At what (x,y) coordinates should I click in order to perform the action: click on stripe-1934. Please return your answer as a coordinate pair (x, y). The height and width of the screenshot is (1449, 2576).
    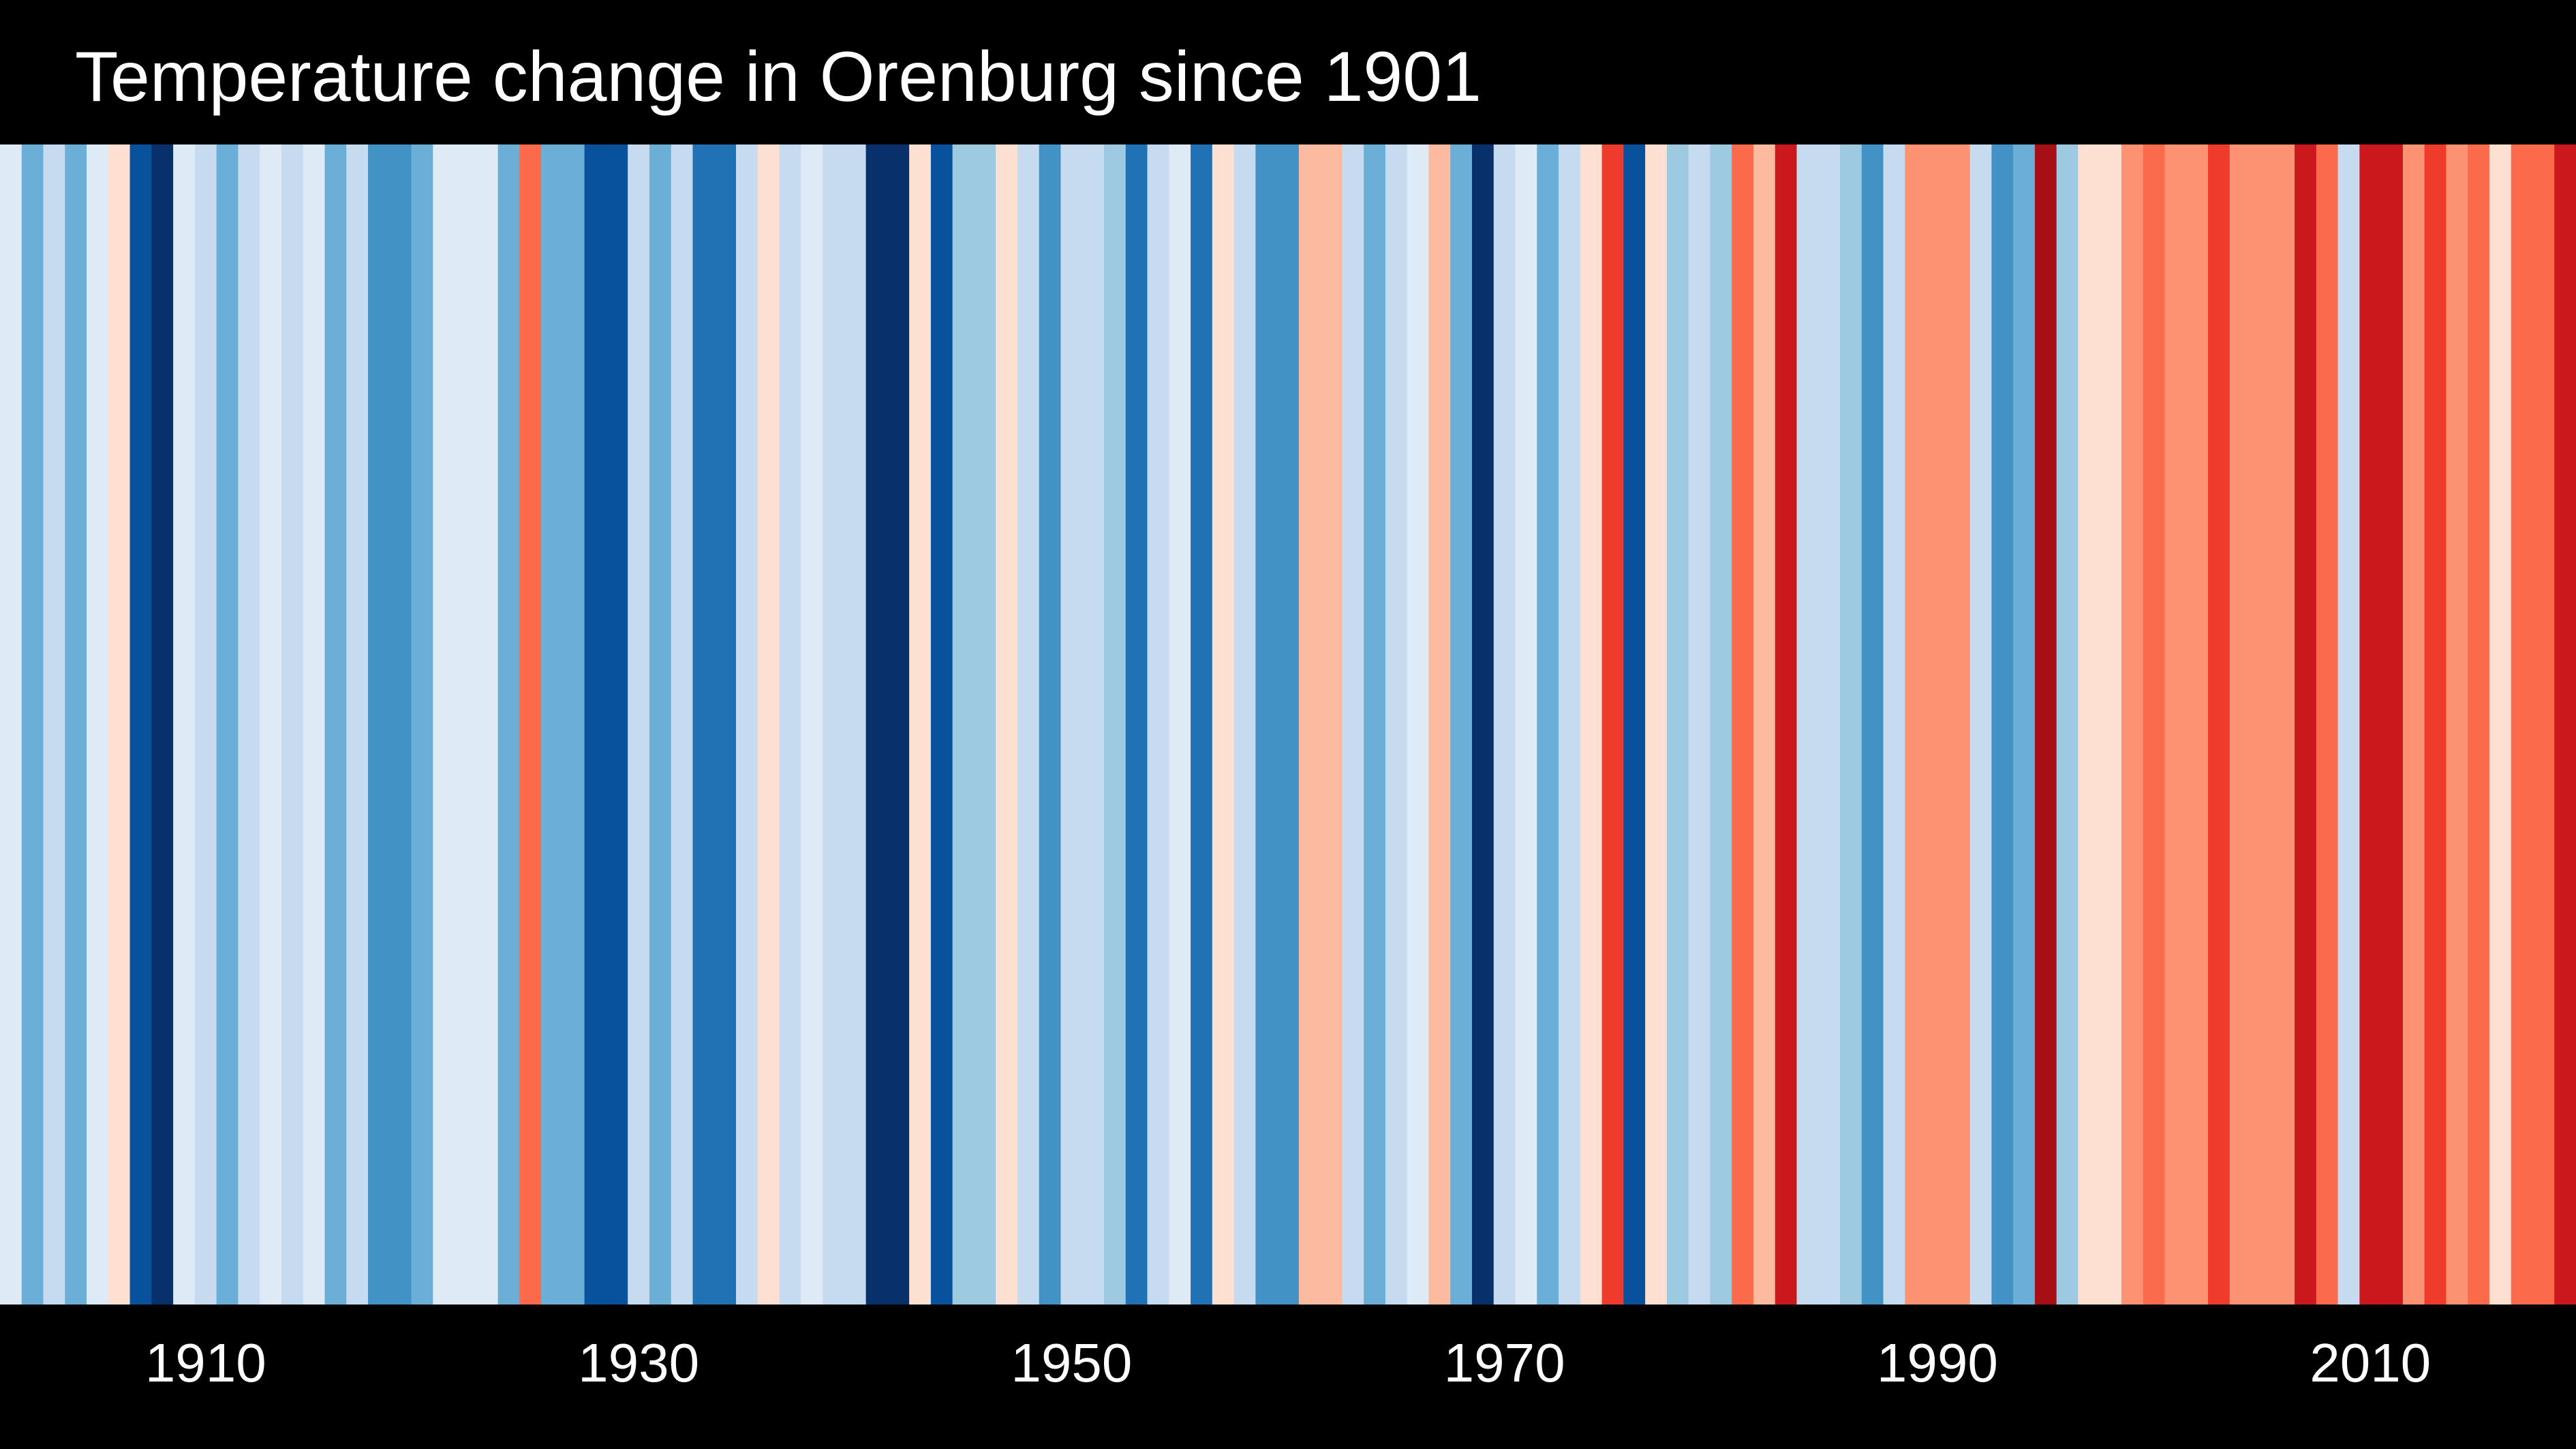
    Looking at the image, I should click on (726, 724).